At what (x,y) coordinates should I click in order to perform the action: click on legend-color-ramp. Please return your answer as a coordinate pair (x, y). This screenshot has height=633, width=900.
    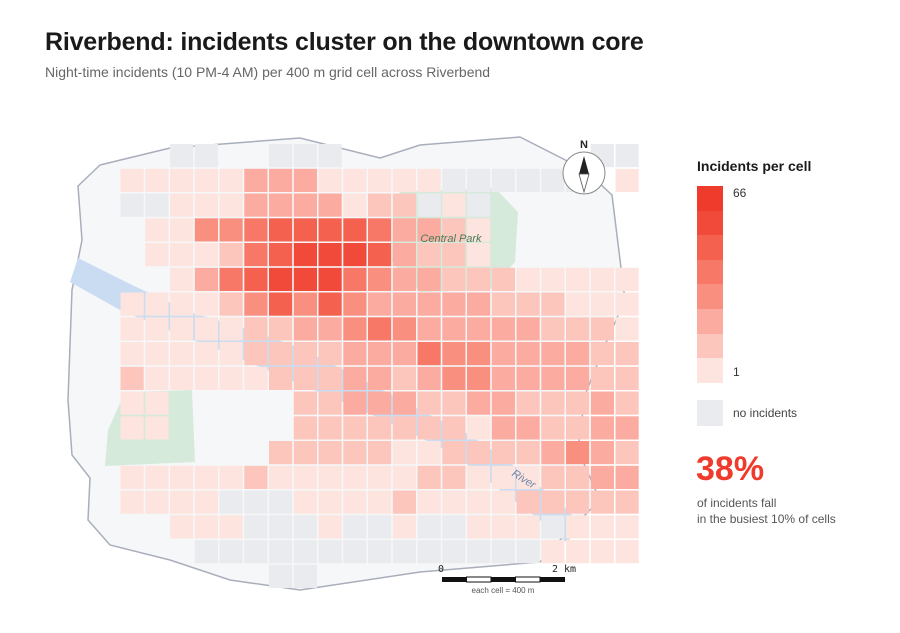
    Looking at the image, I should click on (710, 284).